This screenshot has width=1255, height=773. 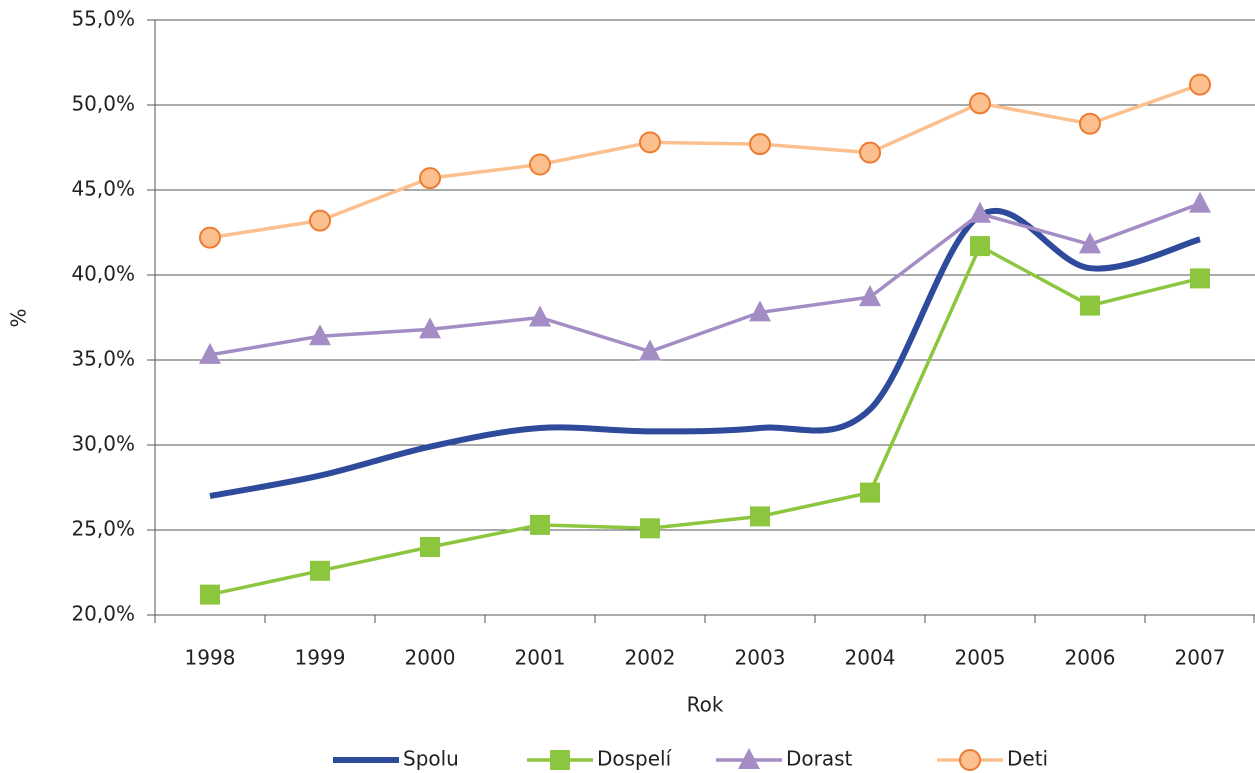 What do you see at coordinates (210, 658) in the screenshot?
I see `x-tick-label: 1998` at bounding box center [210, 658].